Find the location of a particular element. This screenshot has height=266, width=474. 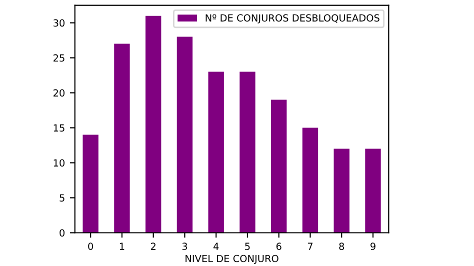

y-tick-label: 25 is located at coordinates (59, 58).